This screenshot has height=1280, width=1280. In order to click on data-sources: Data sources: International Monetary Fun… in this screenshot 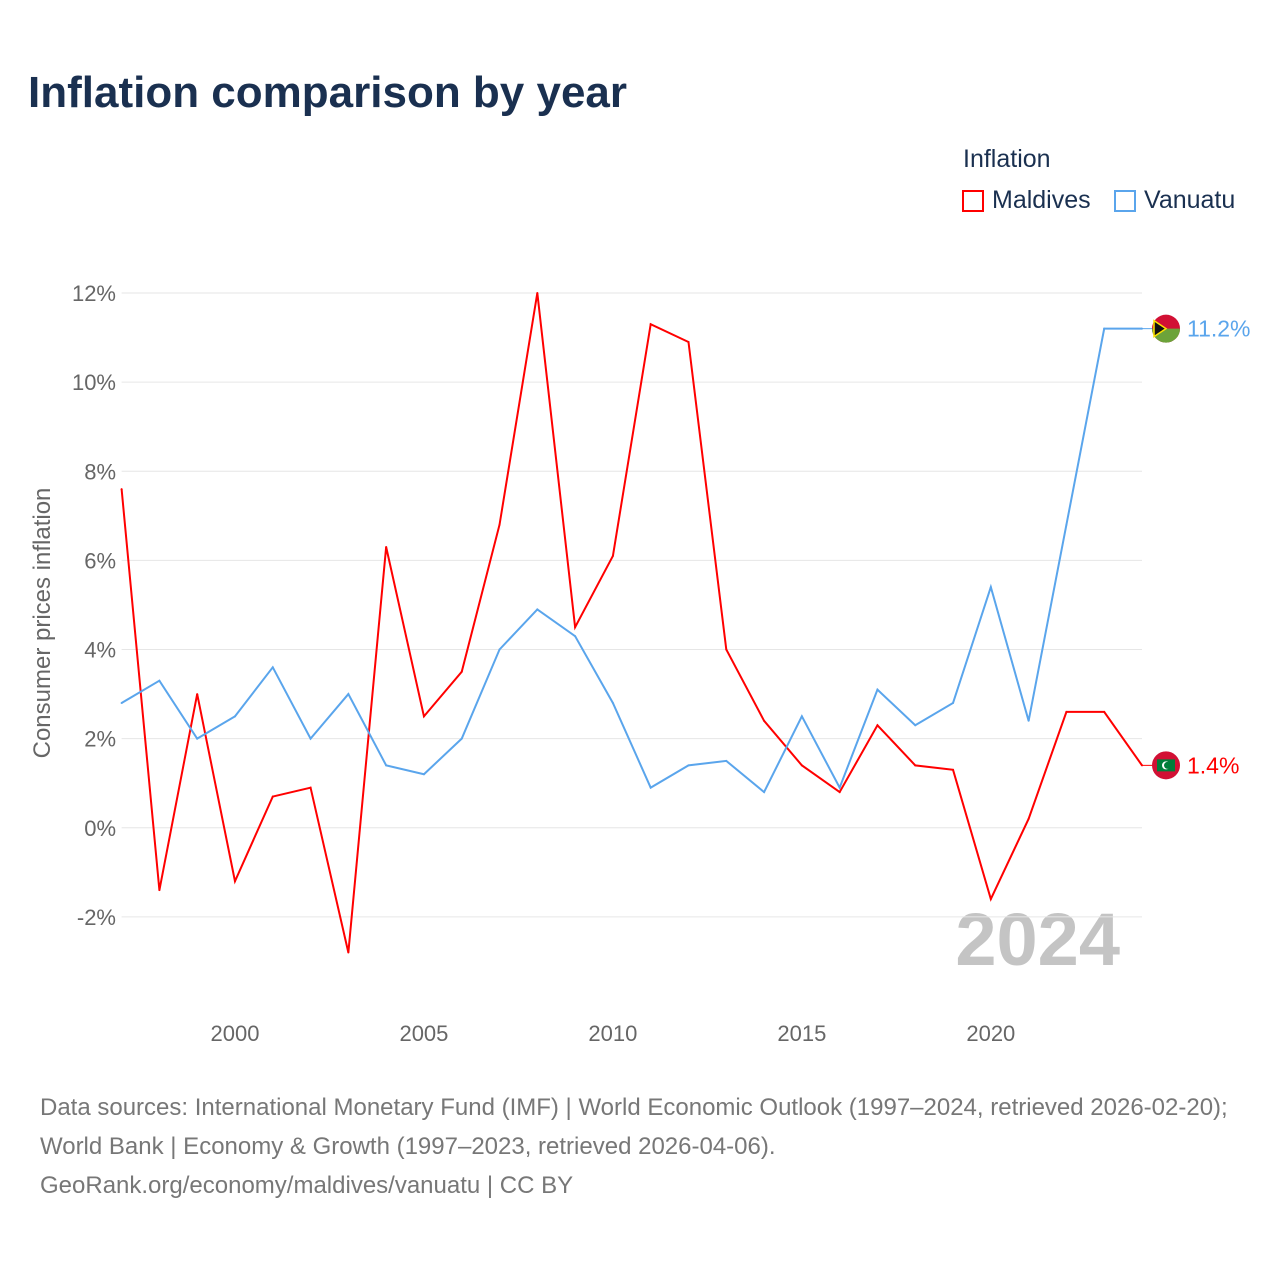, I will do `click(634, 1127)`.